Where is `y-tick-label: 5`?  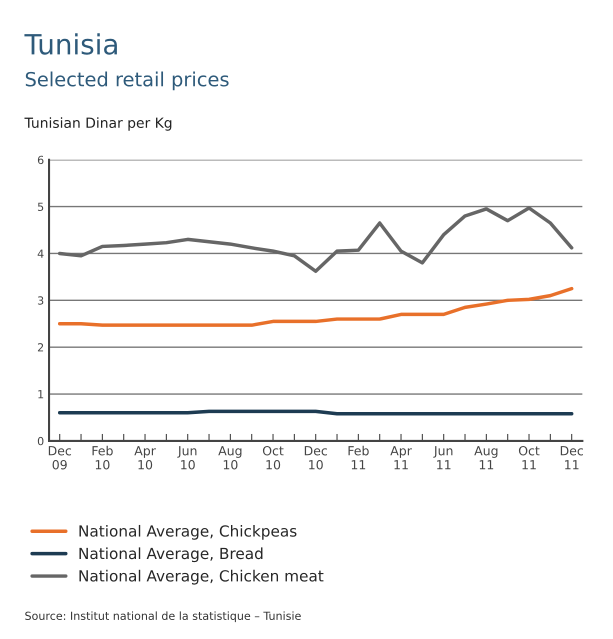
y-tick-label: 5 is located at coordinates (41, 206).